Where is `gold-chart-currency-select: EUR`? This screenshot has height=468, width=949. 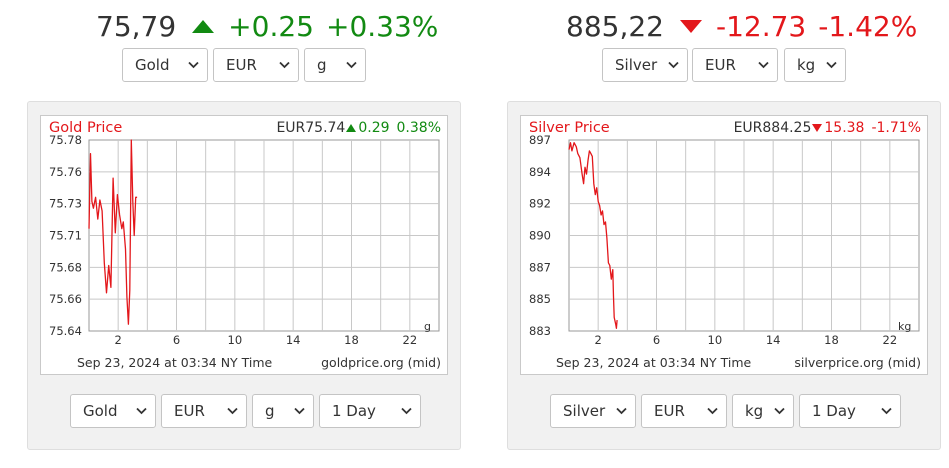
gold-chart-currency-select: EUR is located at coordinates (204, 411).